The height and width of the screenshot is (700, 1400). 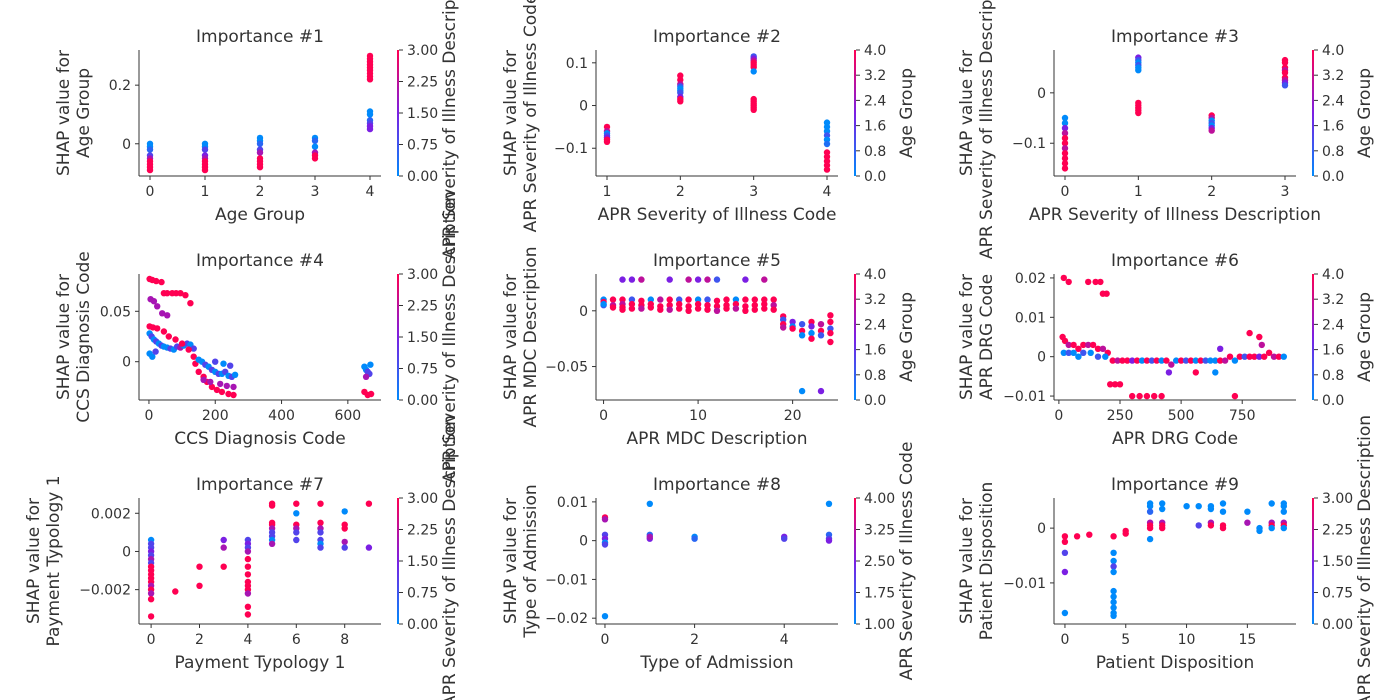 I want to click on x-tick-label: 4, so click(x=247, y=640).